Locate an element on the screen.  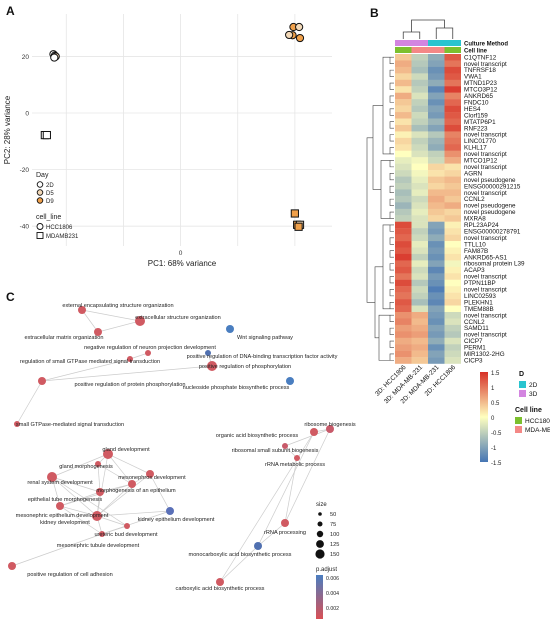
network-size-label: 50 is located at coordinates (333, 515).